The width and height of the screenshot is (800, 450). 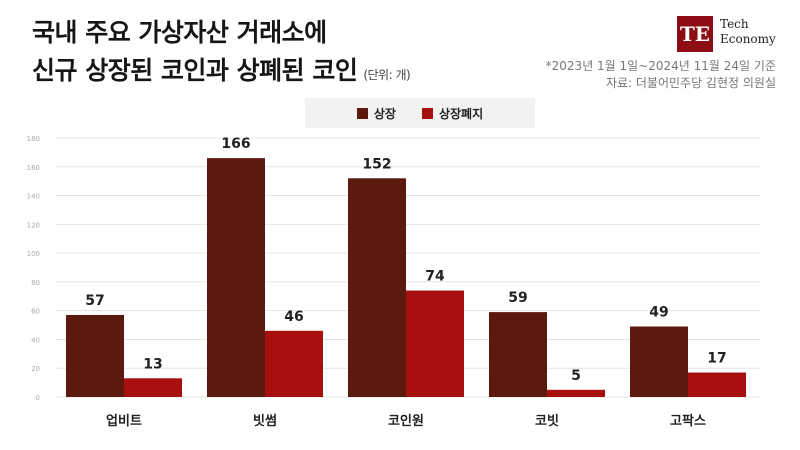 What do you see at coordinates (38, 398) in the screenshot?
I see `y-tick-label: 0` at bounding box center [38, 398].